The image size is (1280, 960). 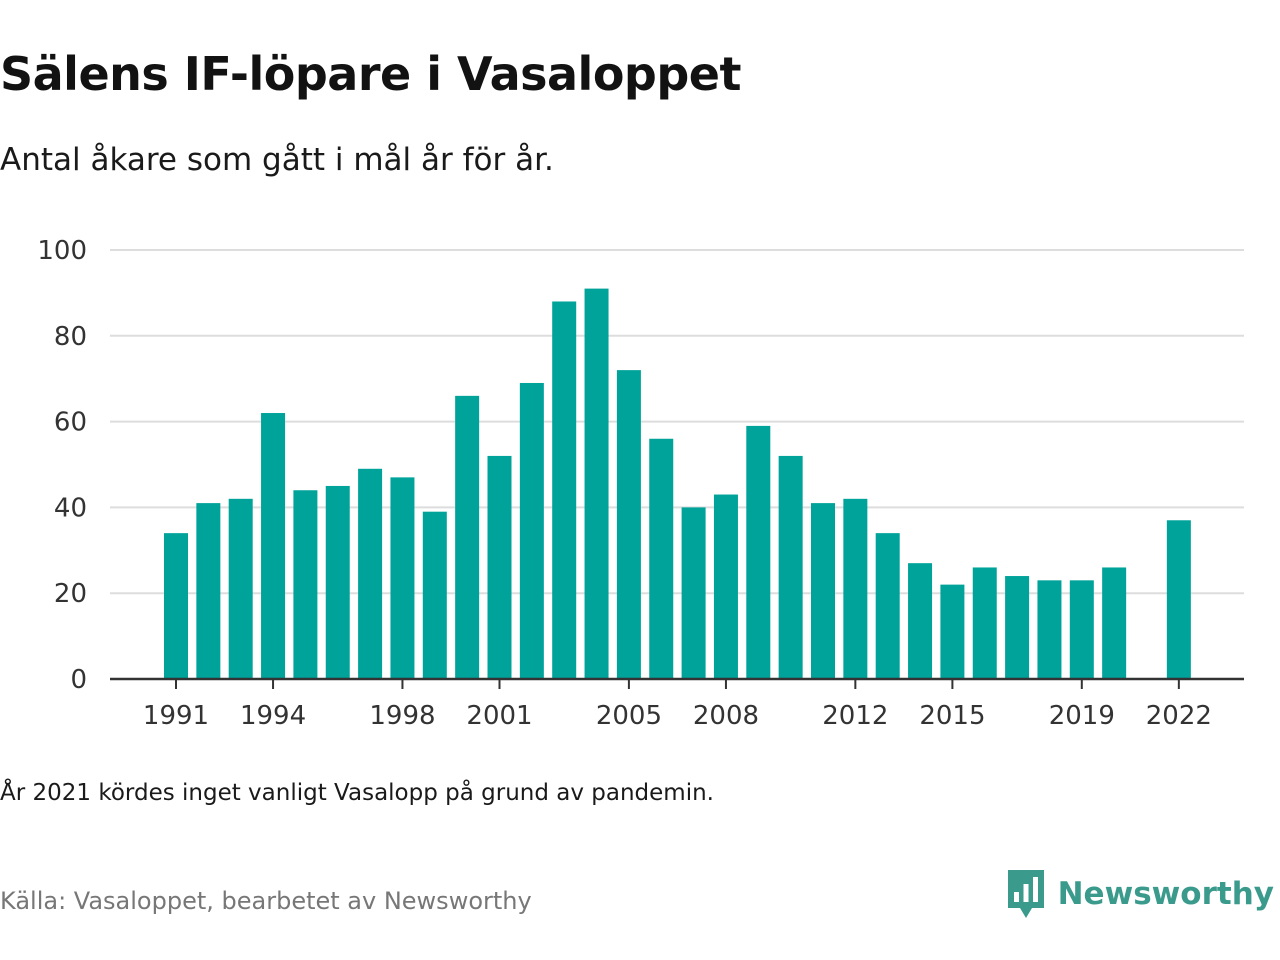 I want to click on x-tick-label: 2001, so click(x=499, y=716).